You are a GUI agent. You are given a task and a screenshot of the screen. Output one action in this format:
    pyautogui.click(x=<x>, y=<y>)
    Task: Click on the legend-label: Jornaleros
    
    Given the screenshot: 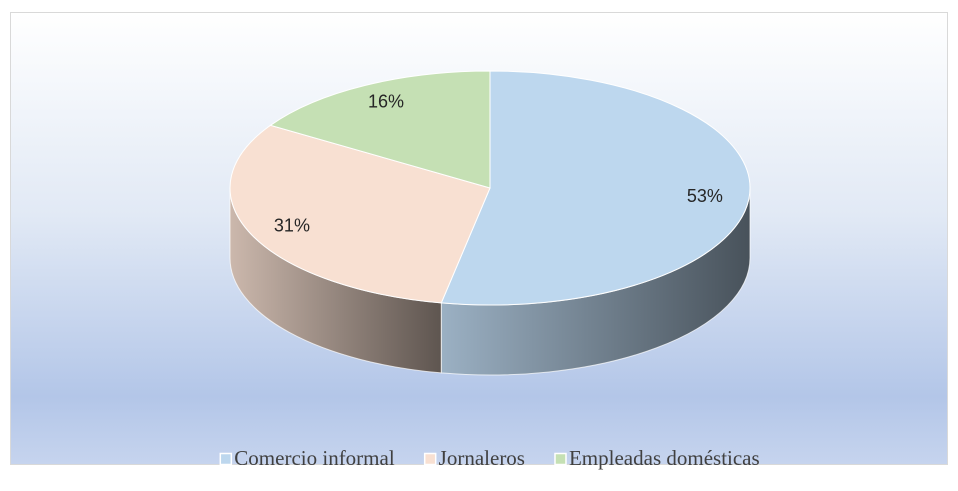 What is the action you would take?
    pyautogui.click(x=482, y=458)
    